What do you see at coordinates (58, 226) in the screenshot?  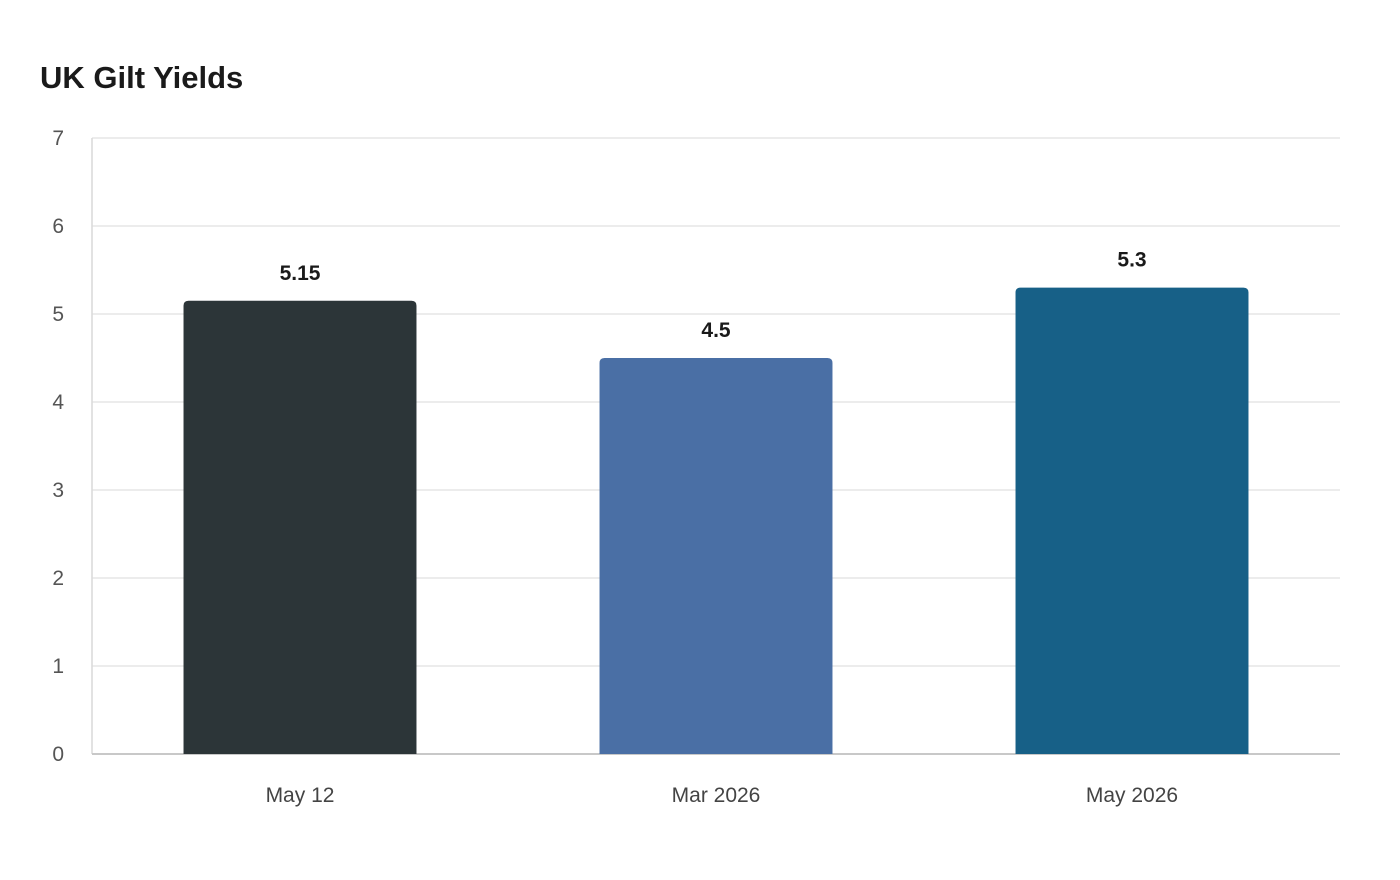 I see `y-tick-label: 6` at bounding box center [58, 226].